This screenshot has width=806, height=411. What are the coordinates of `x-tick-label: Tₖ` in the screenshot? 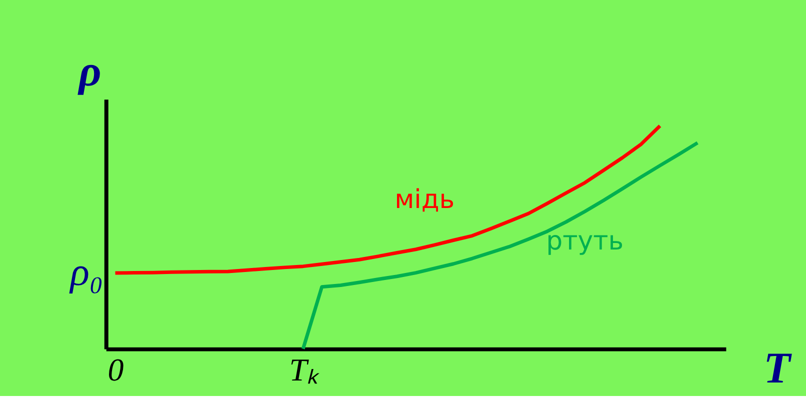 It's located at (304, 370).